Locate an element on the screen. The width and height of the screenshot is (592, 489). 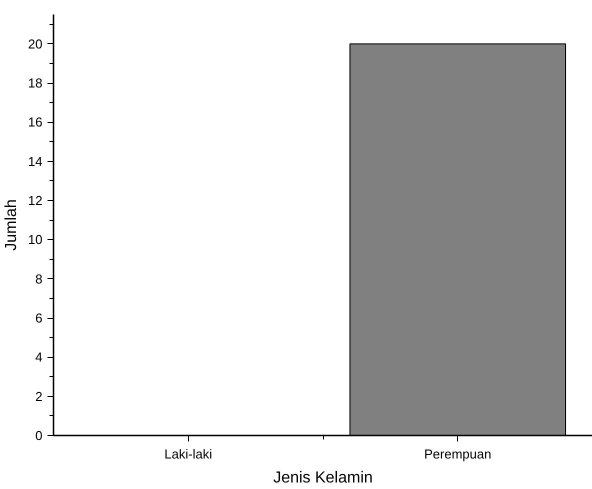
y-axis-title: Jumlah is located at coordinates (11, 225).